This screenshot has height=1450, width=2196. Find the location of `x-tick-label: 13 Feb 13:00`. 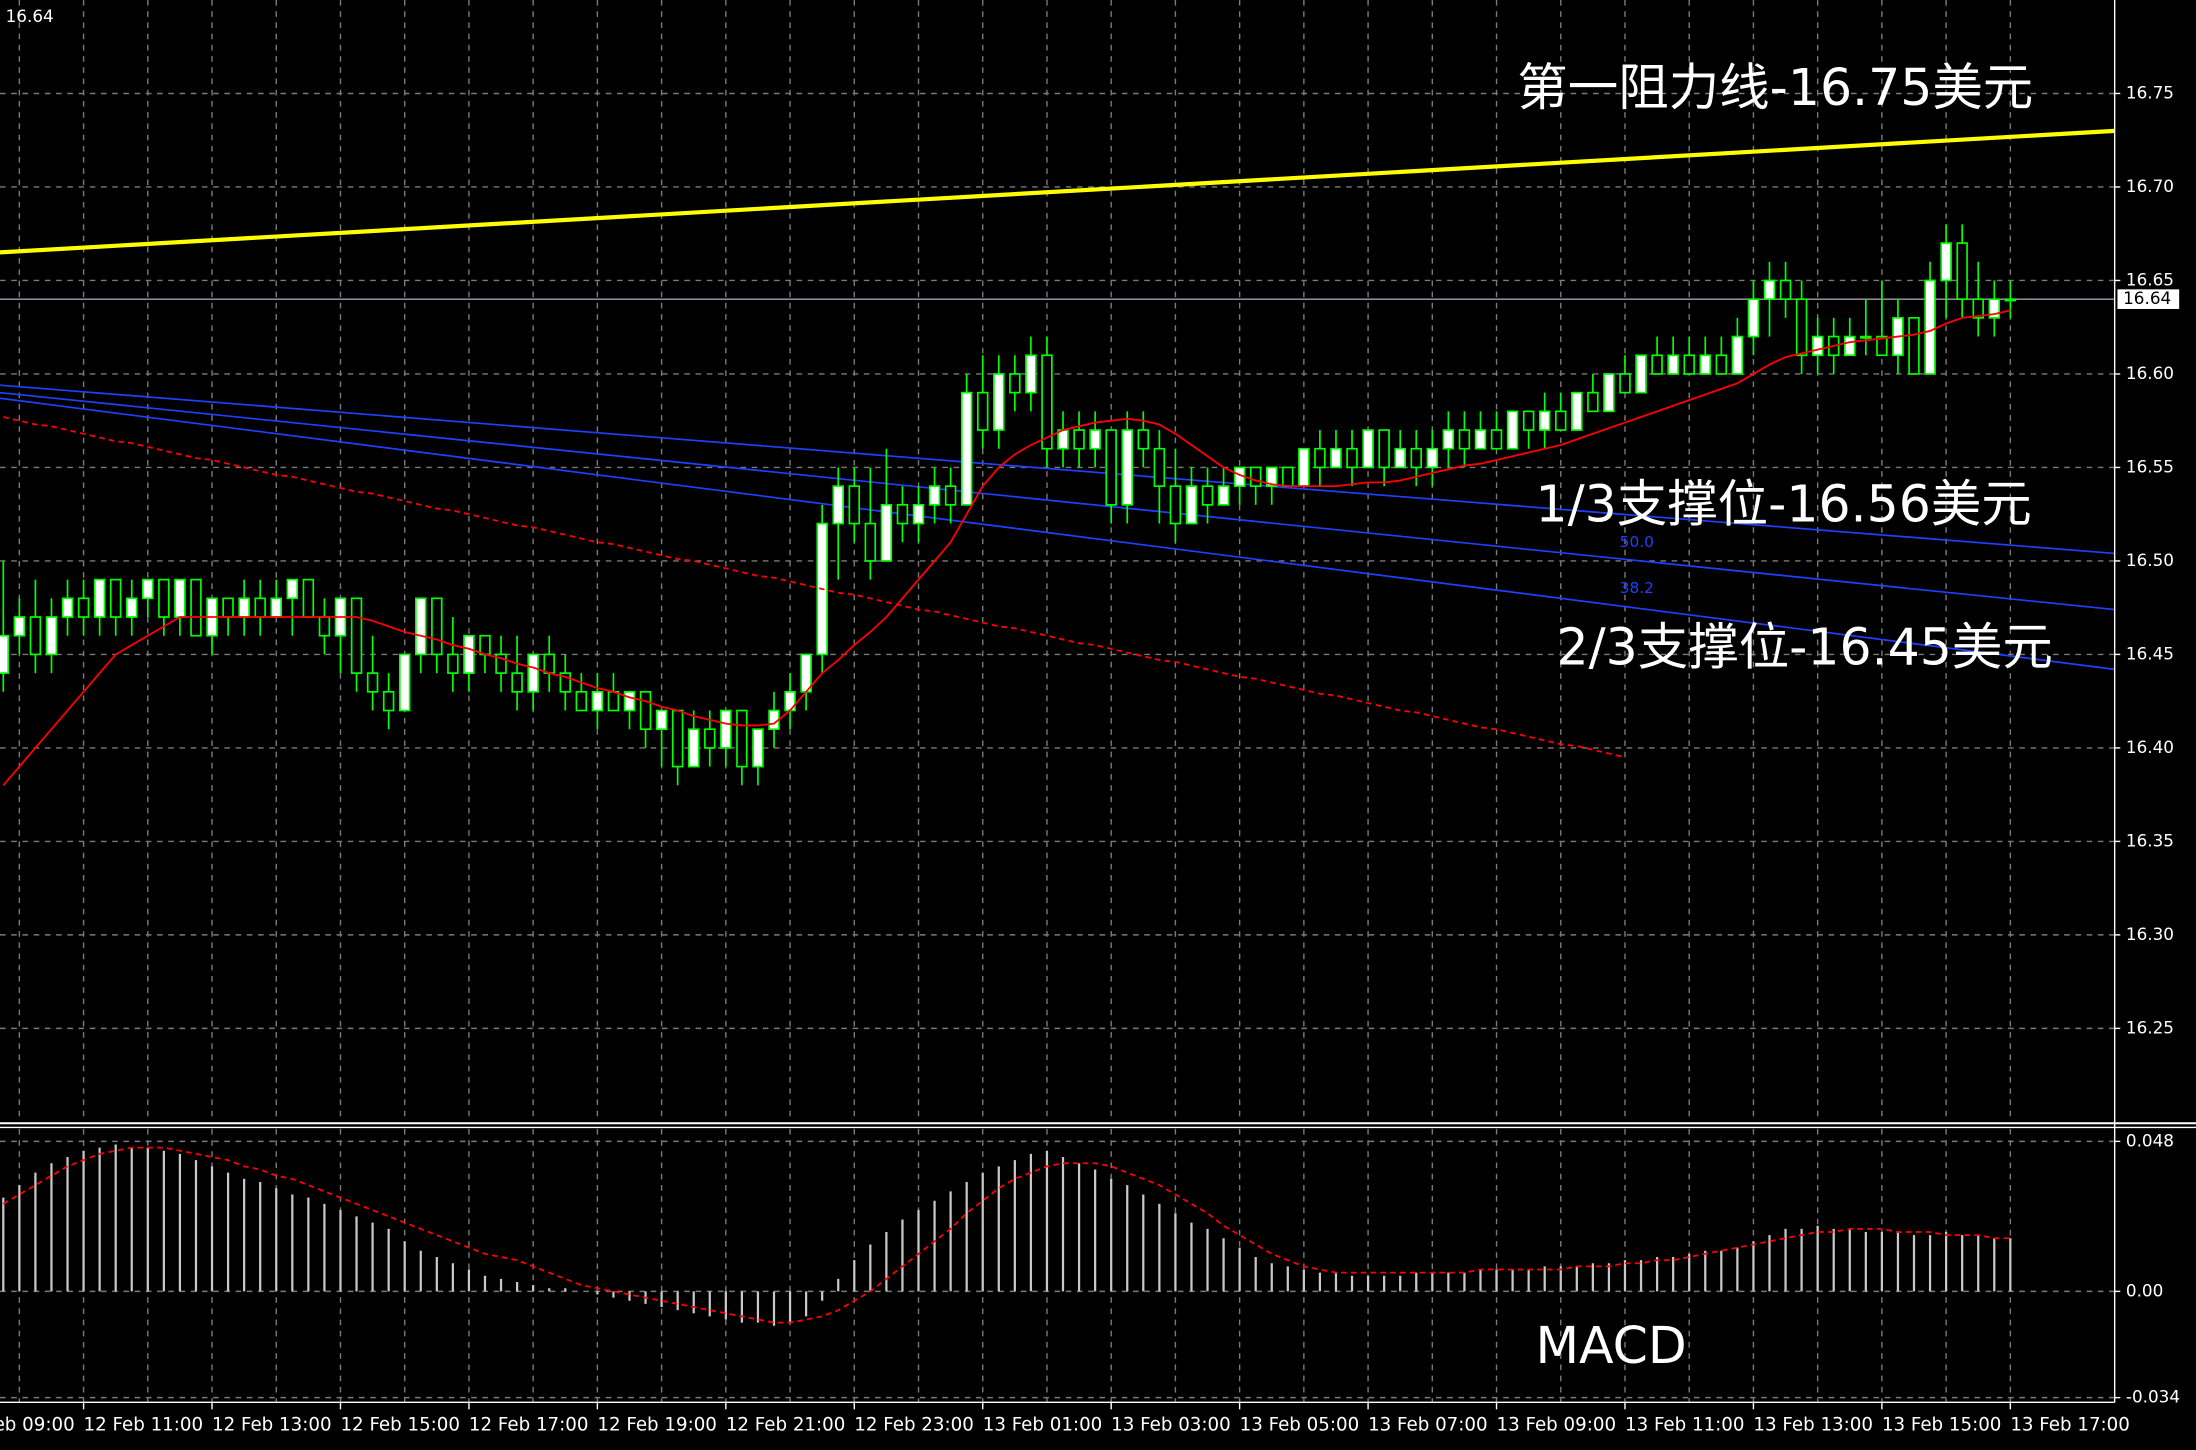

x-tick-label: 13 Feb 13:00 is located at coordinates (1813, 1424).